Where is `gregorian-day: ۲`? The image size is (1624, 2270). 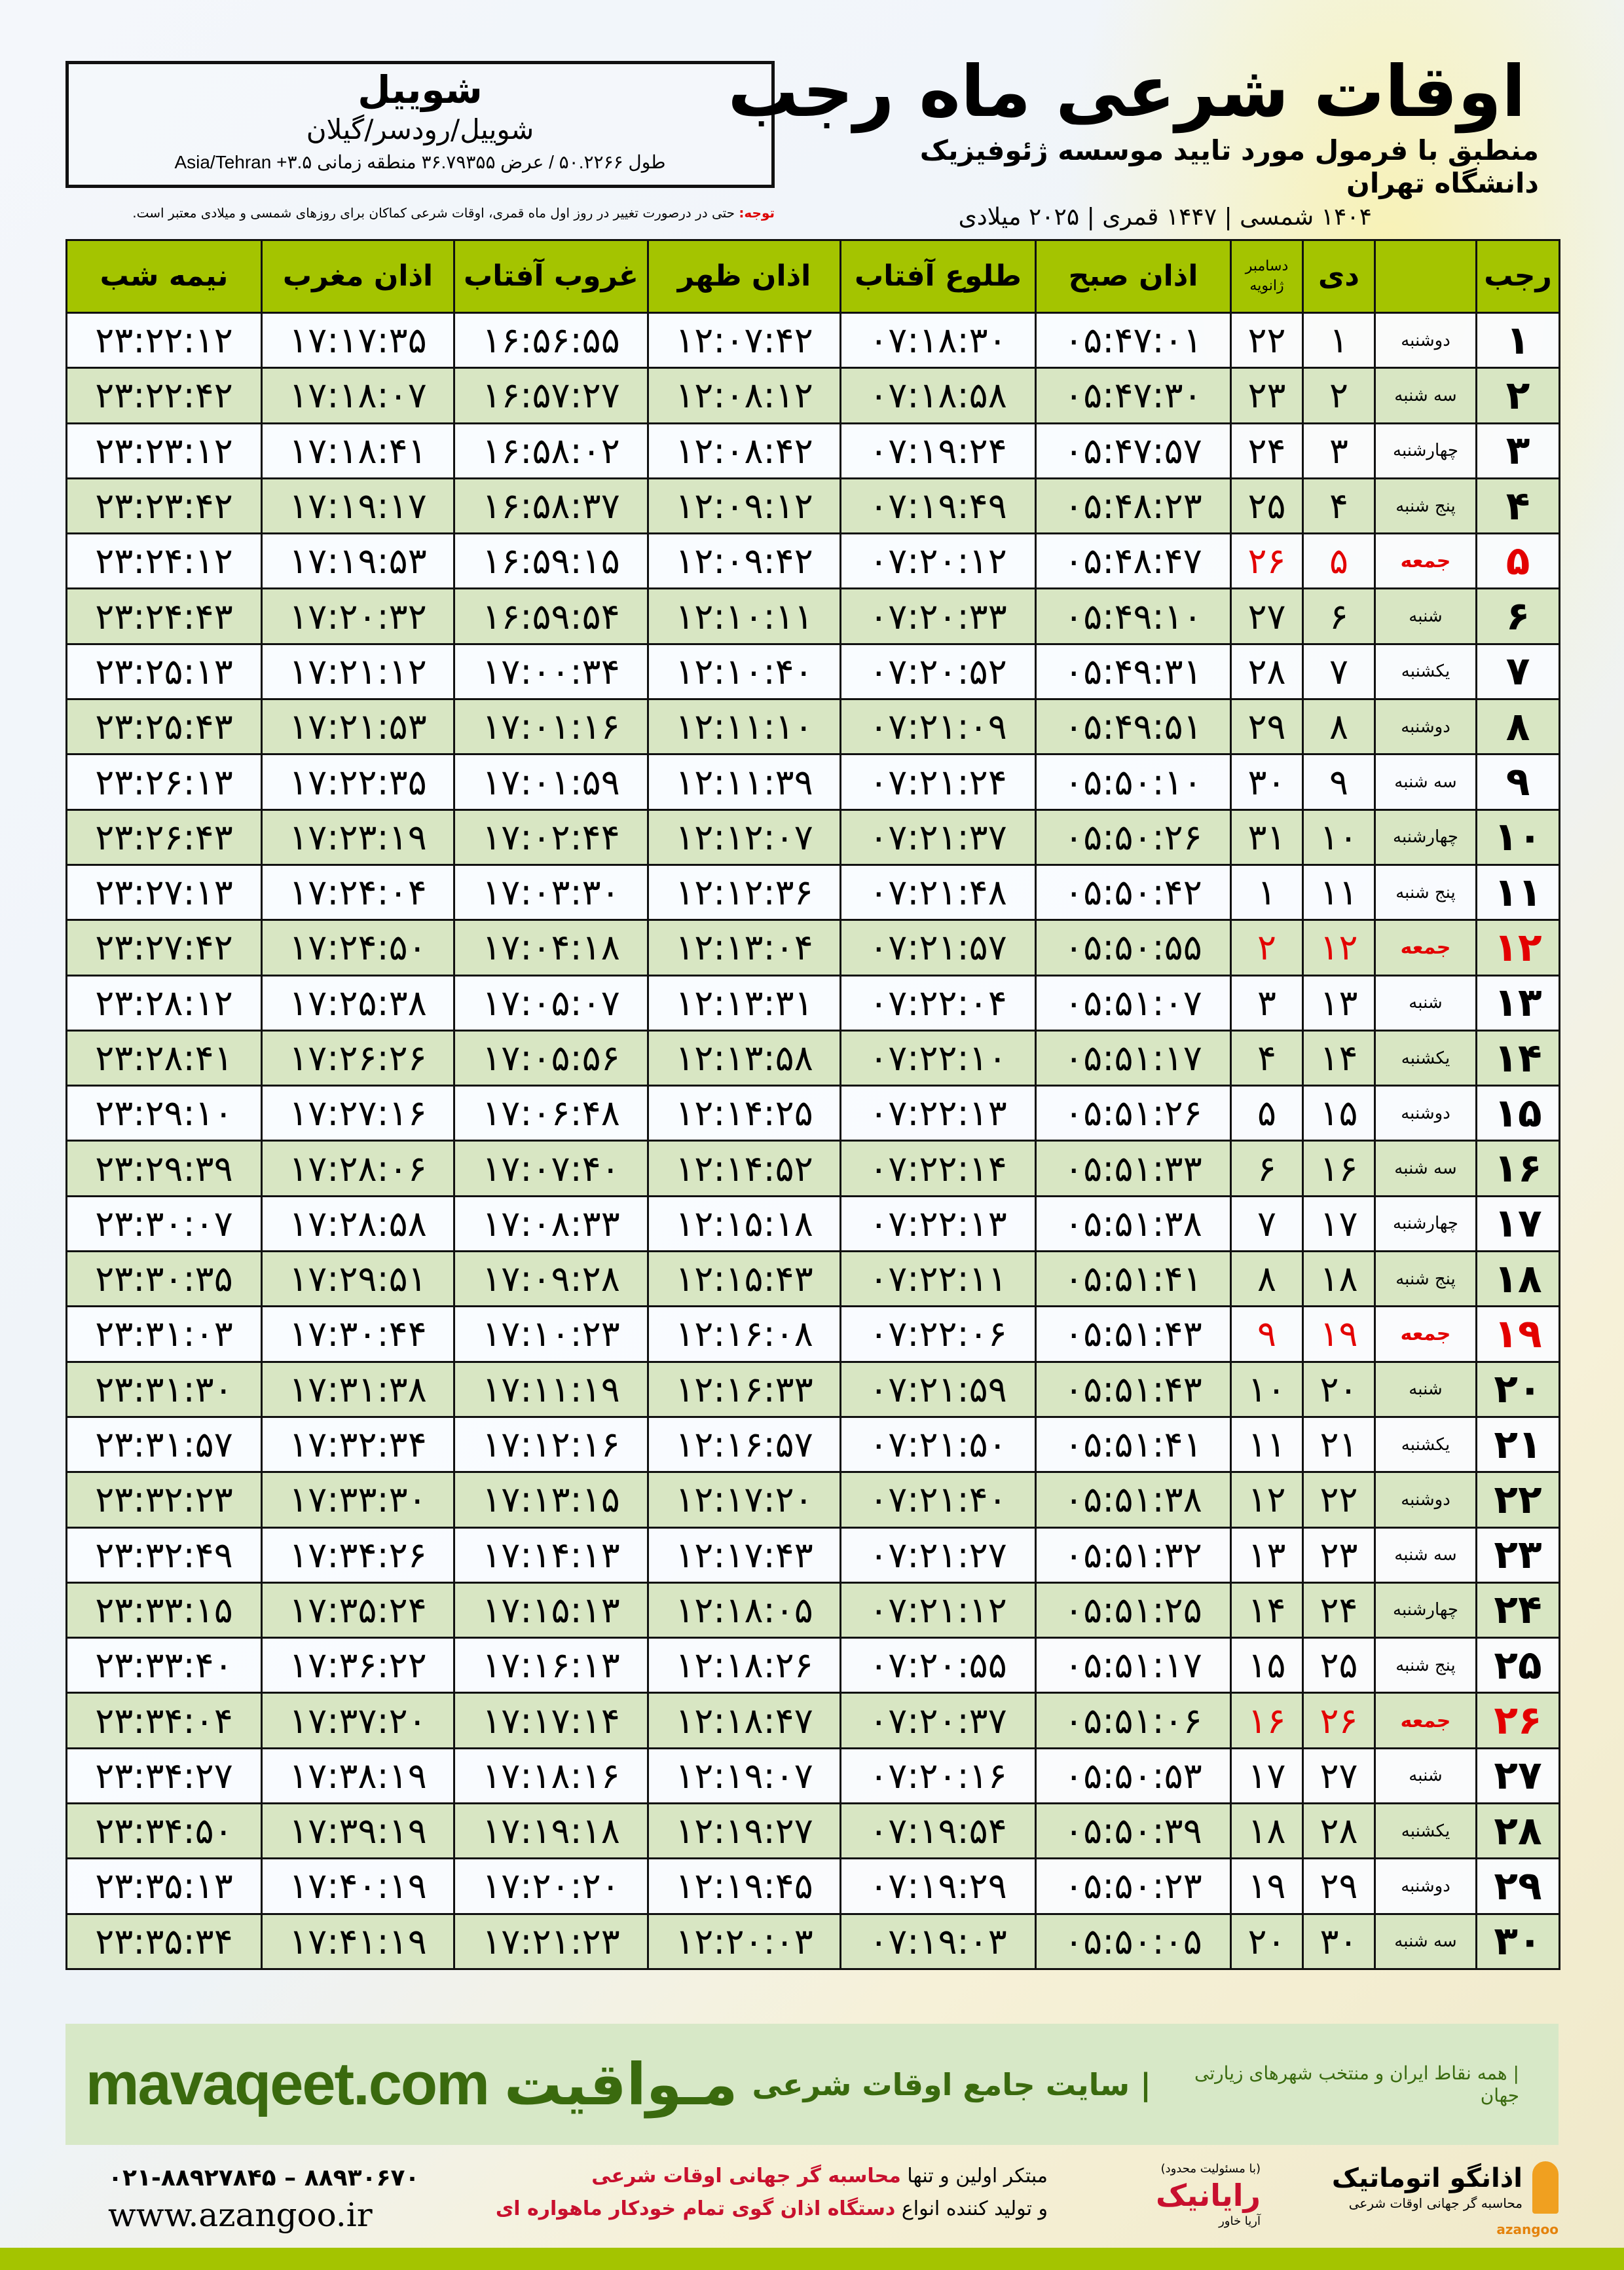
gregorian-day: ۲ is located at coordinates (1267, 948).